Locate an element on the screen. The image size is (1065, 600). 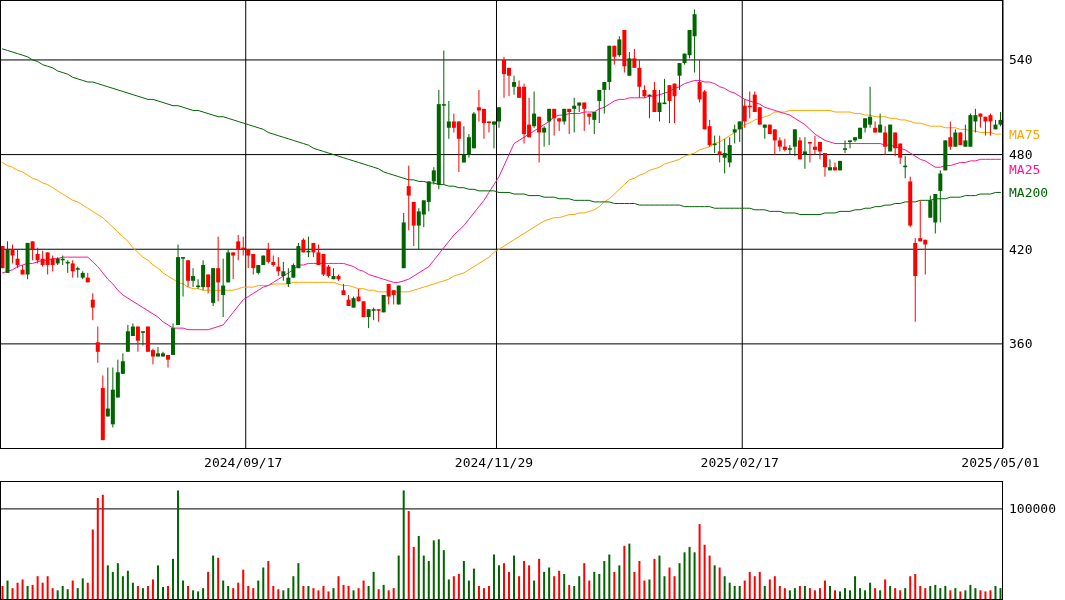
y-tick-label: 480 is located at coordinates (1021, 155).